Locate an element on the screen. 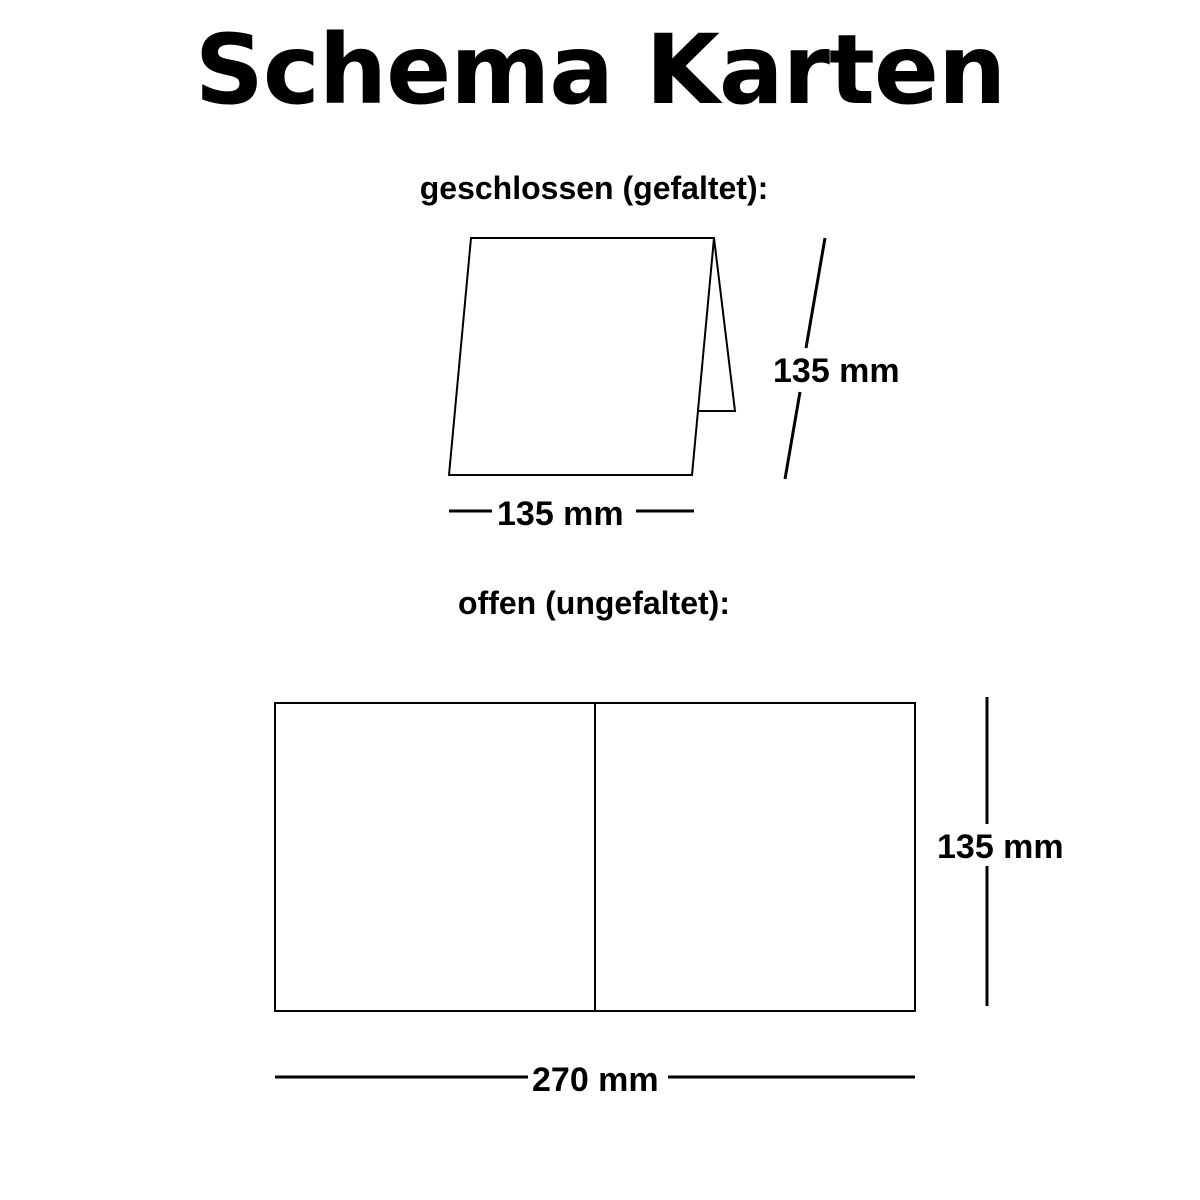 The height and width of the screenshot is (1200, 1200). closed-height-line-bottom is located at coordinates (792, 435).